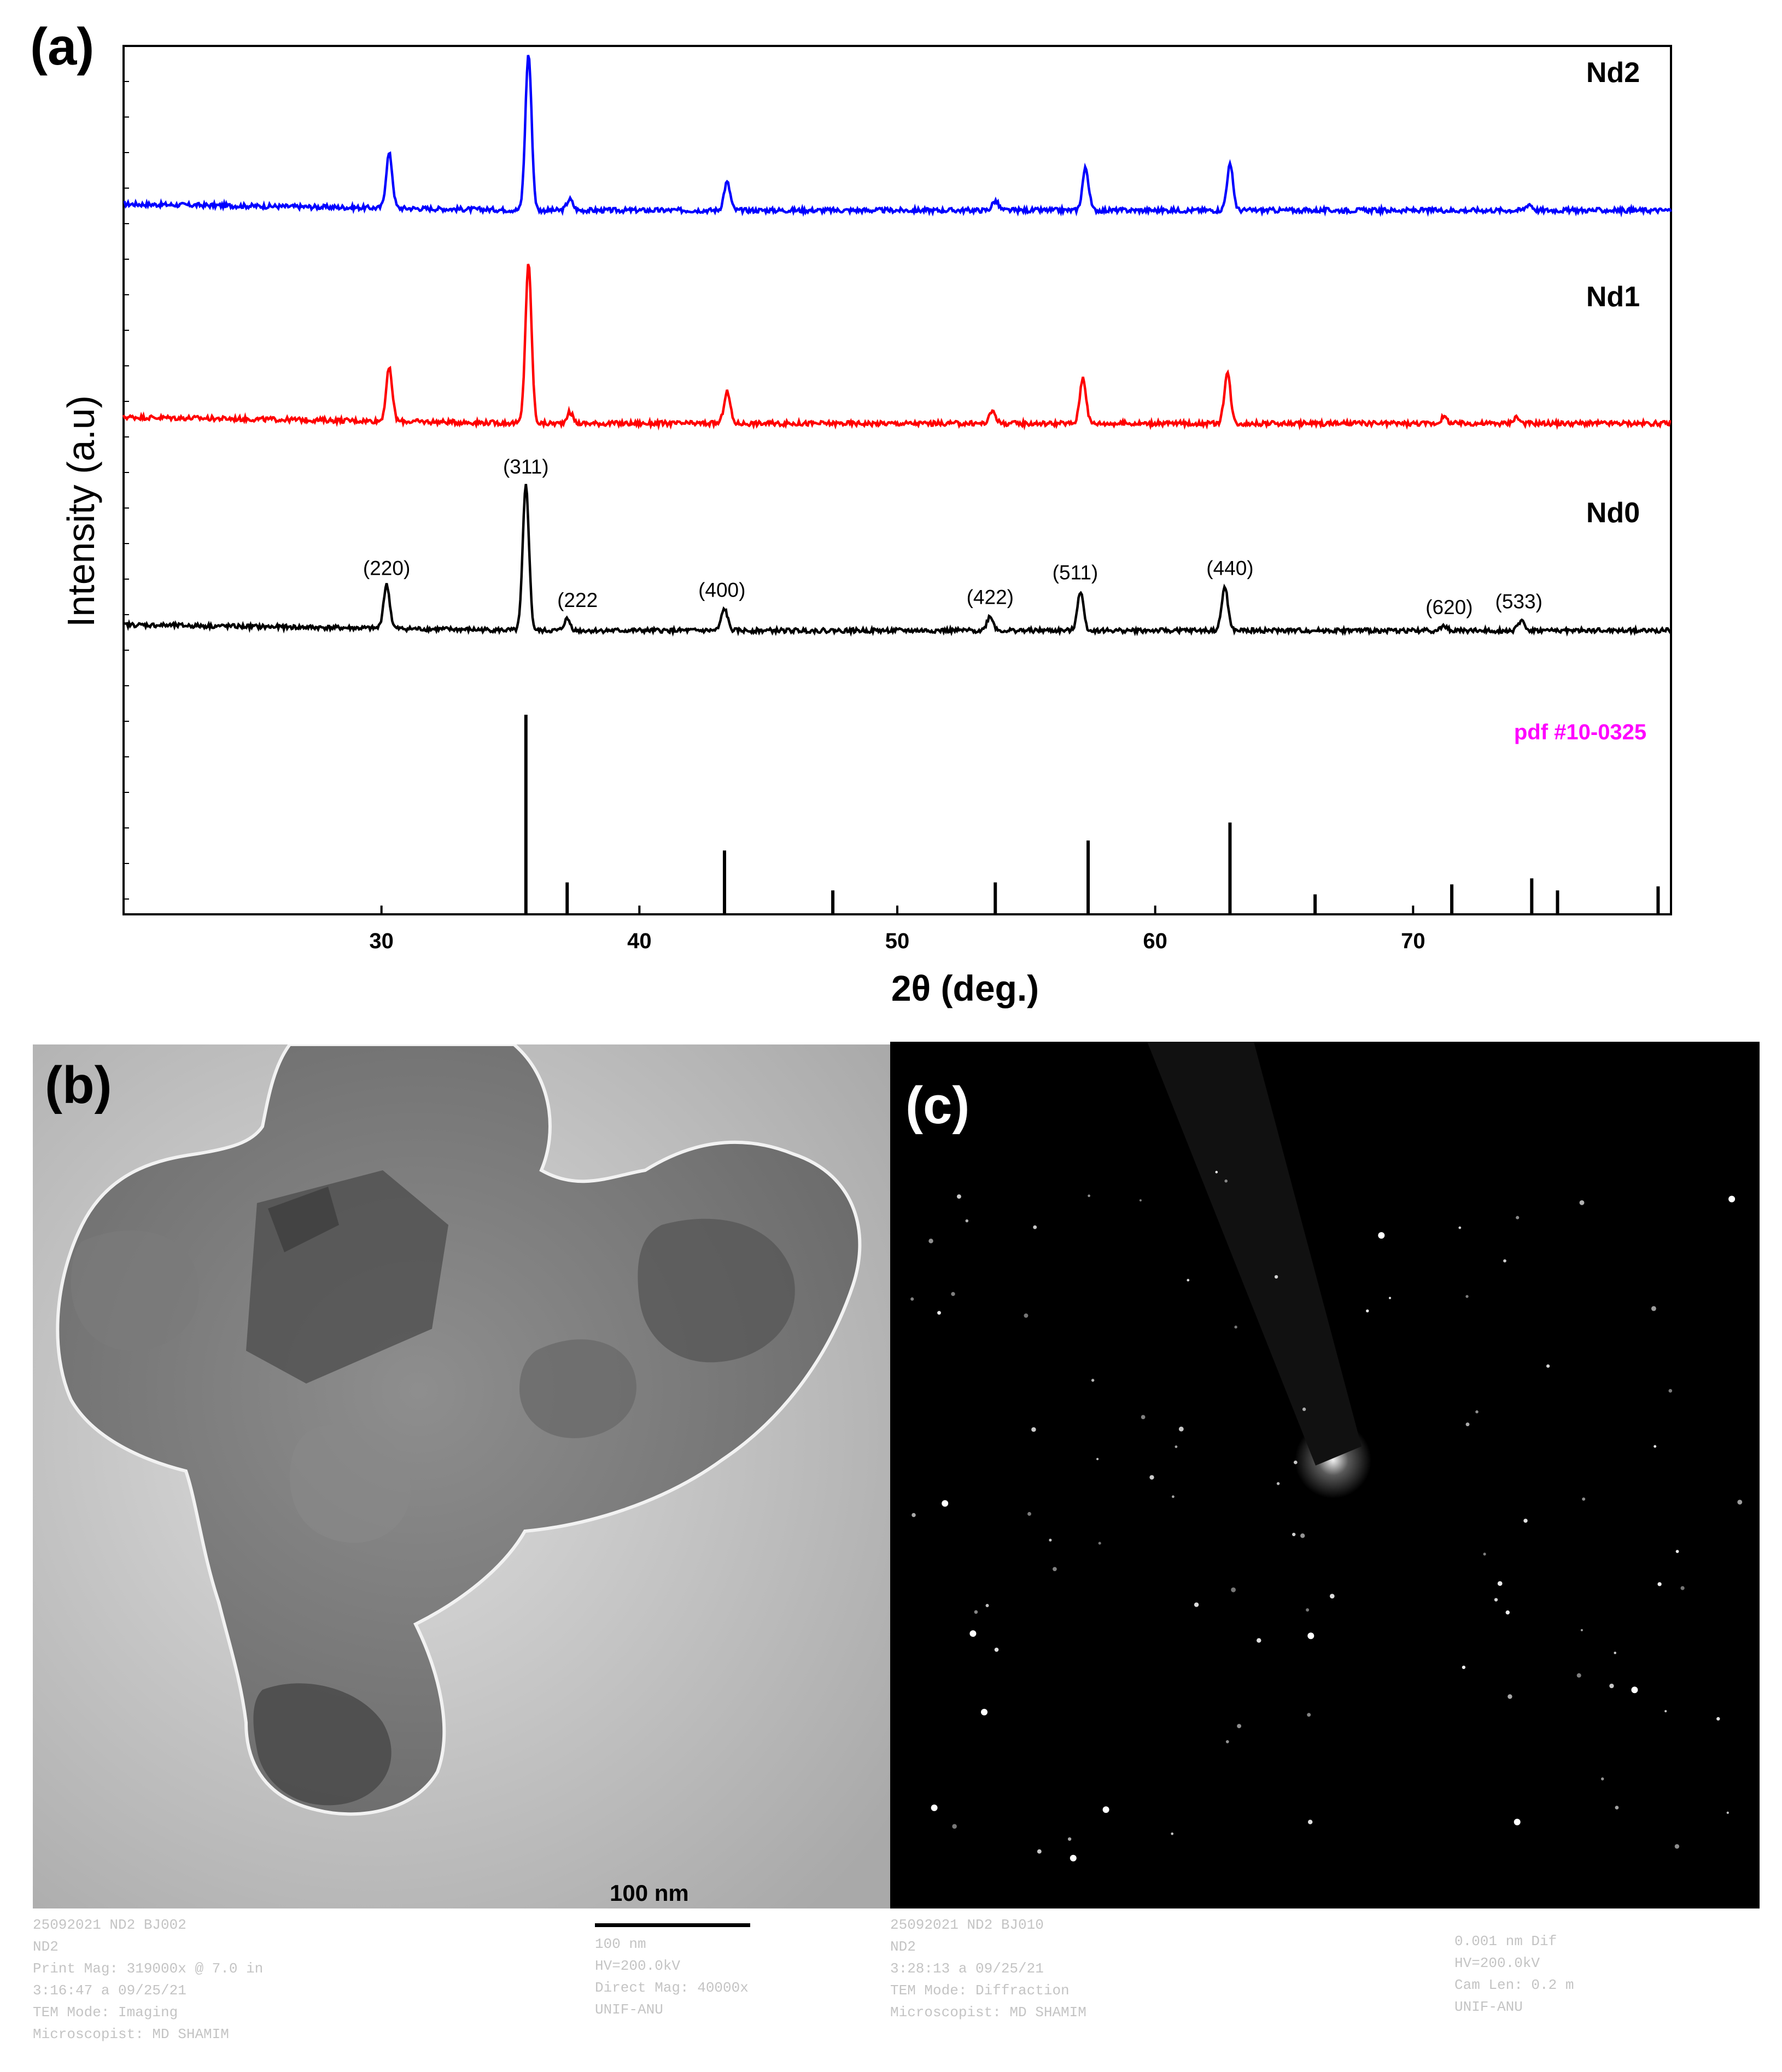  Describe the element at coordinates (1613, 513) in the screenshot. I see `series-label-nd0: Nd0` at that location.